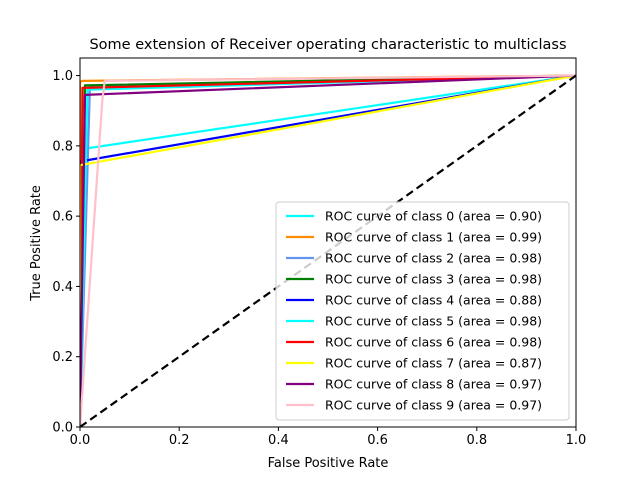 This screenshot has width=640, height=484. What do you see at coordinates (377, 440) in the screenshot?
I see `x-tick-label: 0.6` at bounding box center [377, 440].